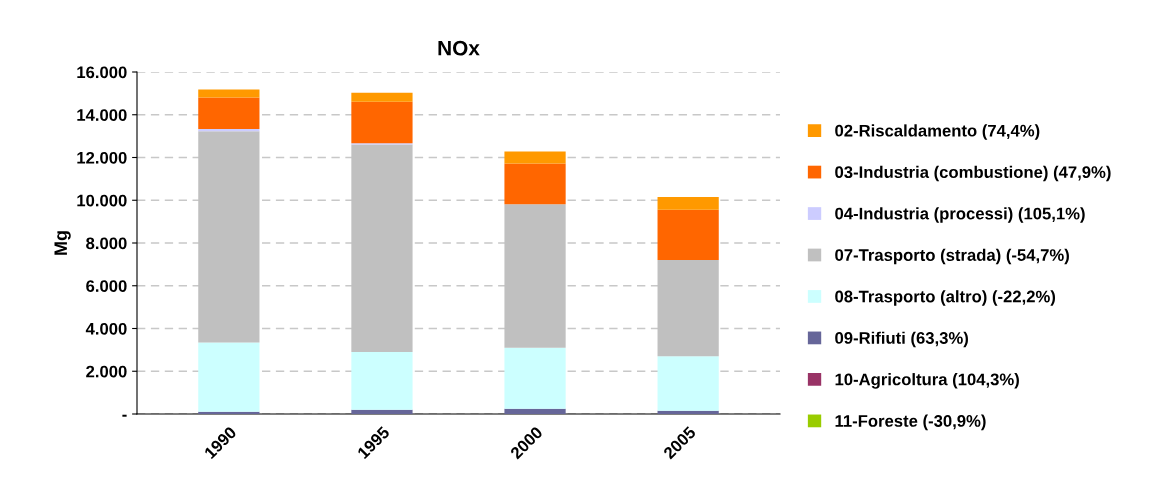 This screenshot has width=1175, height=488. I want to click on legend-label: 11-Foreste (-30,9%), so click(910, 422).